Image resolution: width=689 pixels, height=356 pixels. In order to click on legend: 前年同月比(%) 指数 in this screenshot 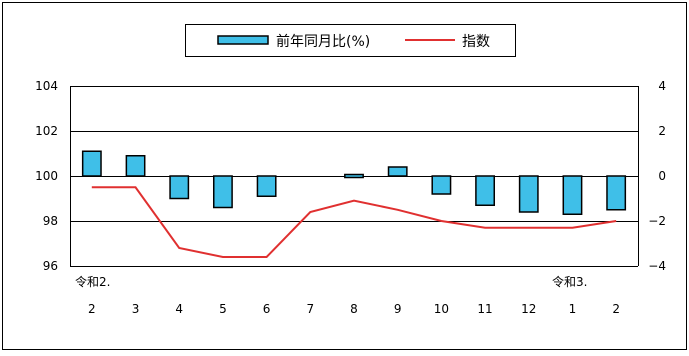, I will do `click(350, 40)`.